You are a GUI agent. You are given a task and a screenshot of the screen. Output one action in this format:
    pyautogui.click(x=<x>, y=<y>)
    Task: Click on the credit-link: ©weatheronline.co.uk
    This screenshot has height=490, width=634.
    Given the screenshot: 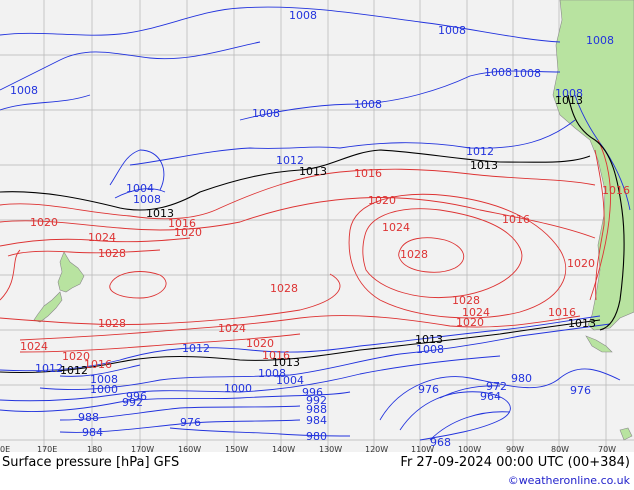 What is the action you would take?
    pyautogui.click(x=568, y=480)
    